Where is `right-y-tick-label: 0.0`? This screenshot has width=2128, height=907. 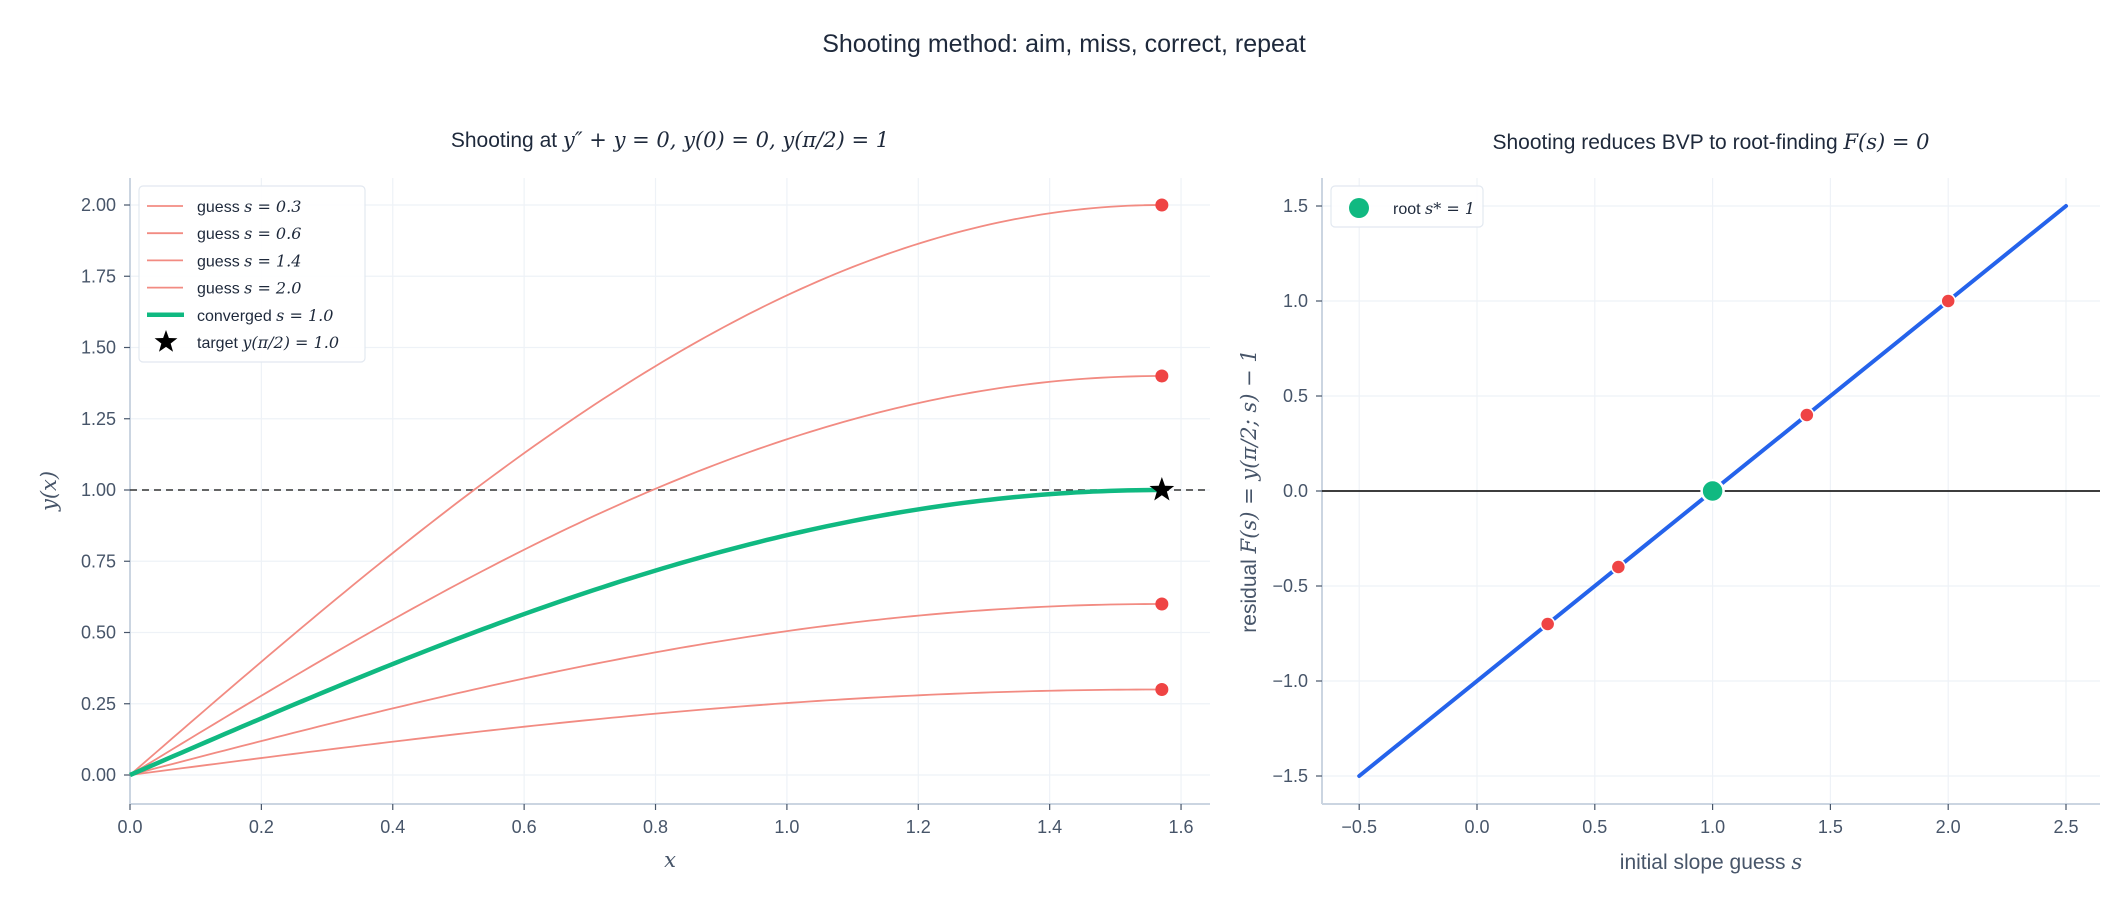
right-y-tick-label: 0.0 is located at coordinates (1295, 491).